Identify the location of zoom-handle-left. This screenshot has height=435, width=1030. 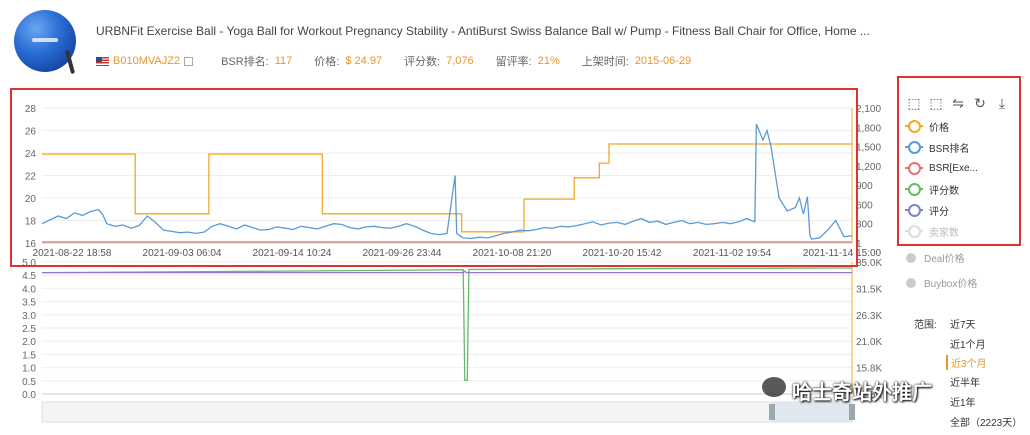
(772, 412).